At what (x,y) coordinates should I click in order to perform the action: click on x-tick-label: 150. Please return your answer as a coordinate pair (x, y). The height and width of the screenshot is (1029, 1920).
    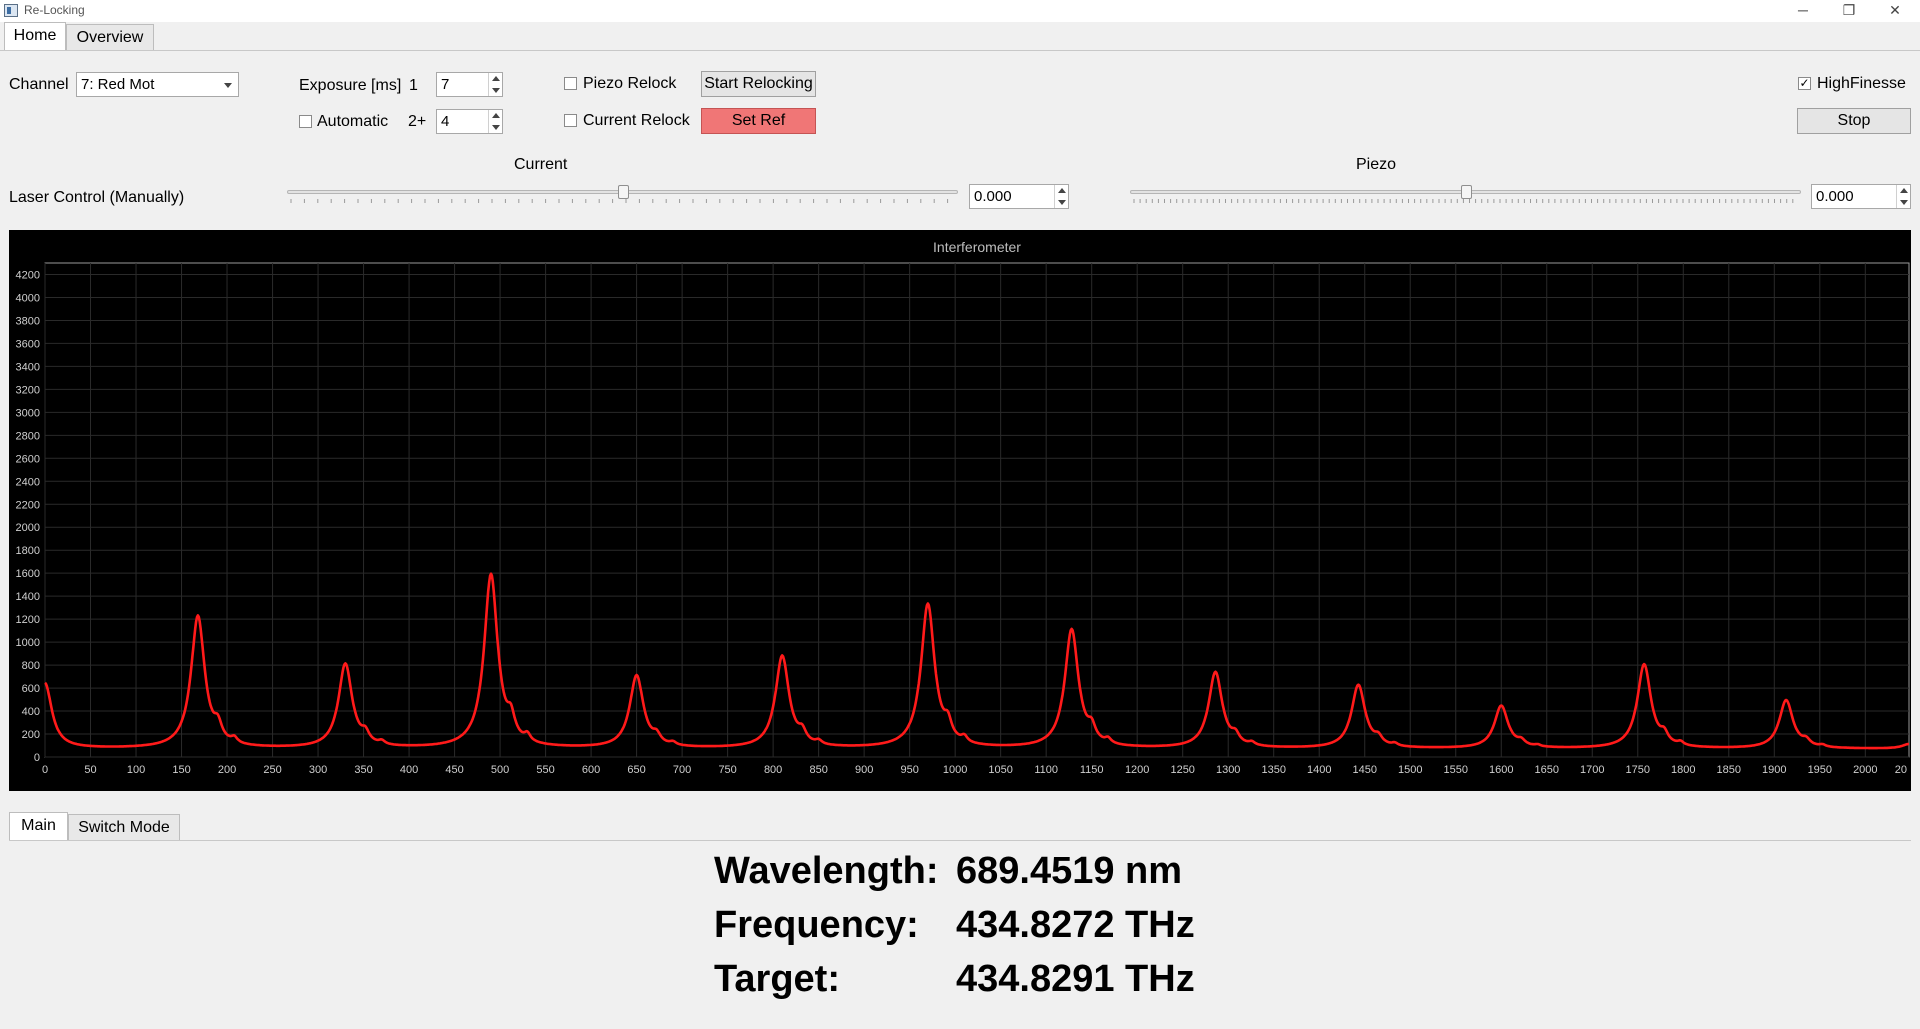
    Looking at the image, I should click on (181, 770).